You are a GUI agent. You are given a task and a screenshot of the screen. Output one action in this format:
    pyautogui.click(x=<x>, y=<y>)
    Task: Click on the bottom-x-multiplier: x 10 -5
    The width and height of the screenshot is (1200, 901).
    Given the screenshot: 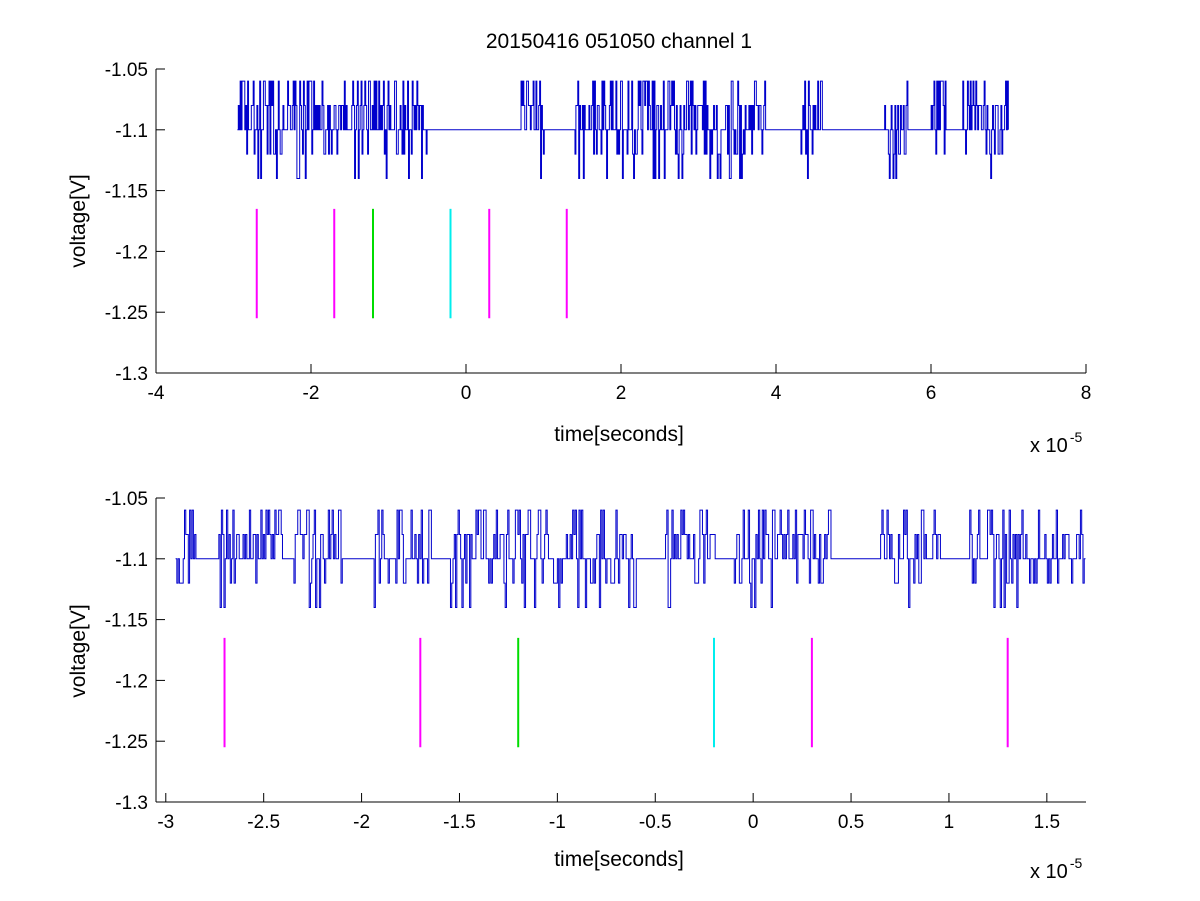 What is the action you would take?
    pyautogui.click(x=1056, y=869)
    